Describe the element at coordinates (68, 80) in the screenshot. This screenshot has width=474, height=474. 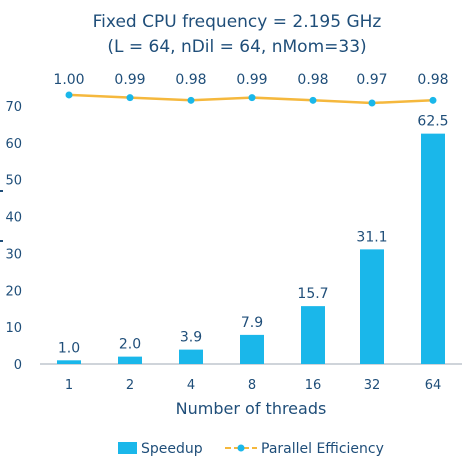
I see `efficiency-value-label: 1.00` at that location.